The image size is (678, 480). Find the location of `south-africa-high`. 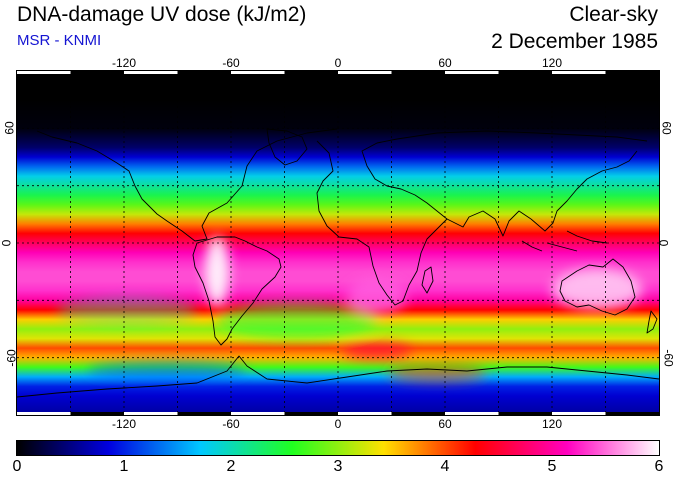

south-africa-high is located at coordinates (377, 296).